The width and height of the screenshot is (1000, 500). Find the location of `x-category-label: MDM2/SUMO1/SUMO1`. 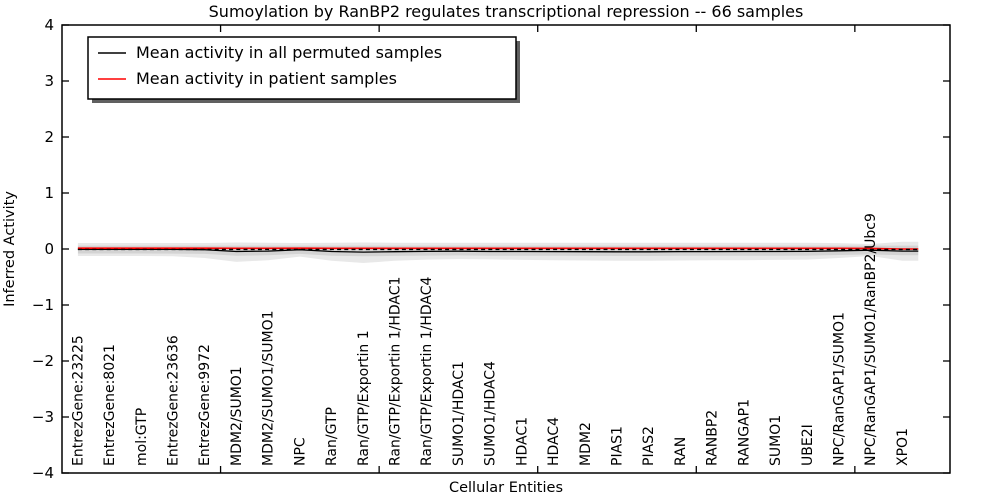

x-category-label: MDM2/SUMO1/SUMO1 is located at coordinates (269, 388).